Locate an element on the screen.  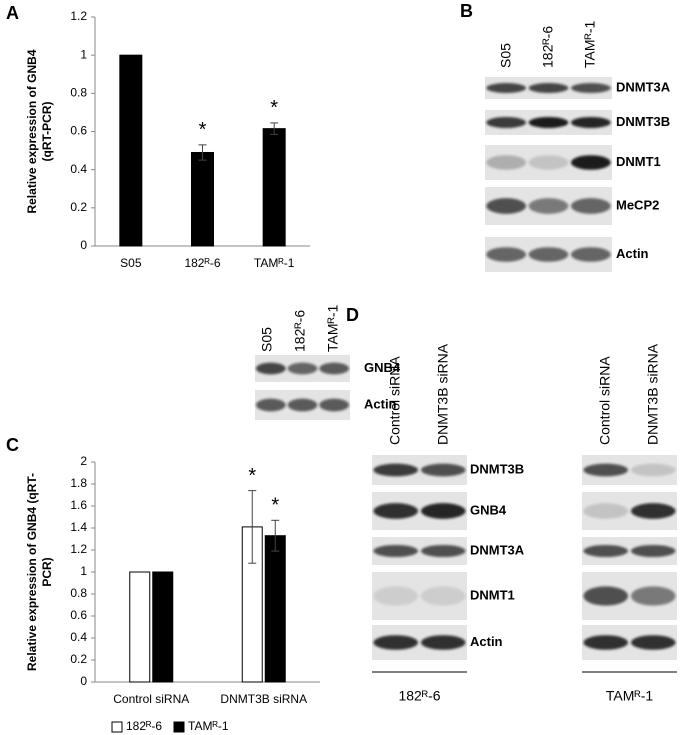
x-tick-label: DNMT3B siRNA is located at coordinates (263, 699).